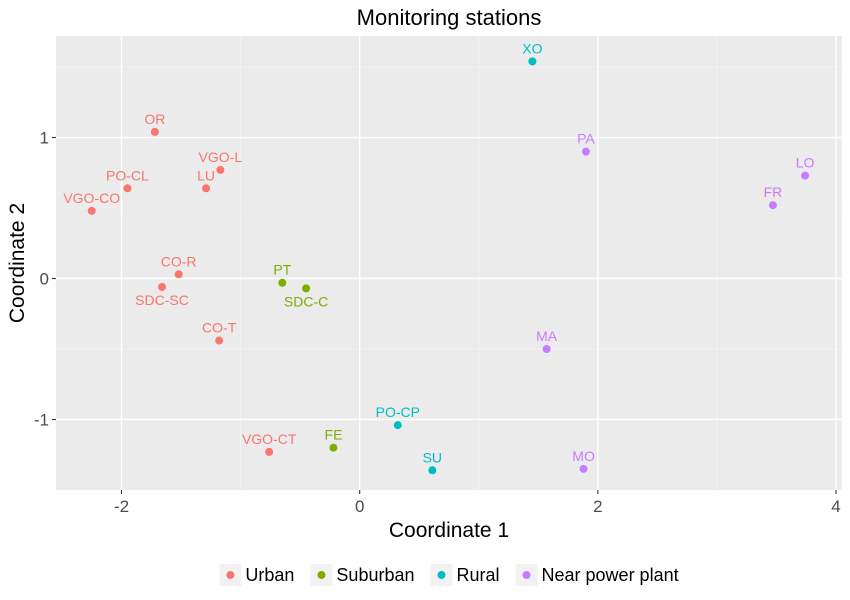 The image size is (850, 600). Describe the element at coordinates (127, 175) in the screenshot. I see `point-label-po-cl: PO-CL` at that location.